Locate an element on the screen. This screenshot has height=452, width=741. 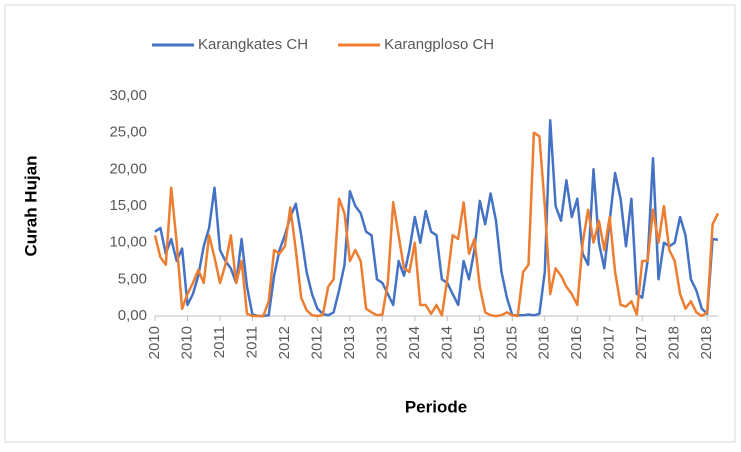
y-tick-label: 10,00 is located at coordinates (128, 242).